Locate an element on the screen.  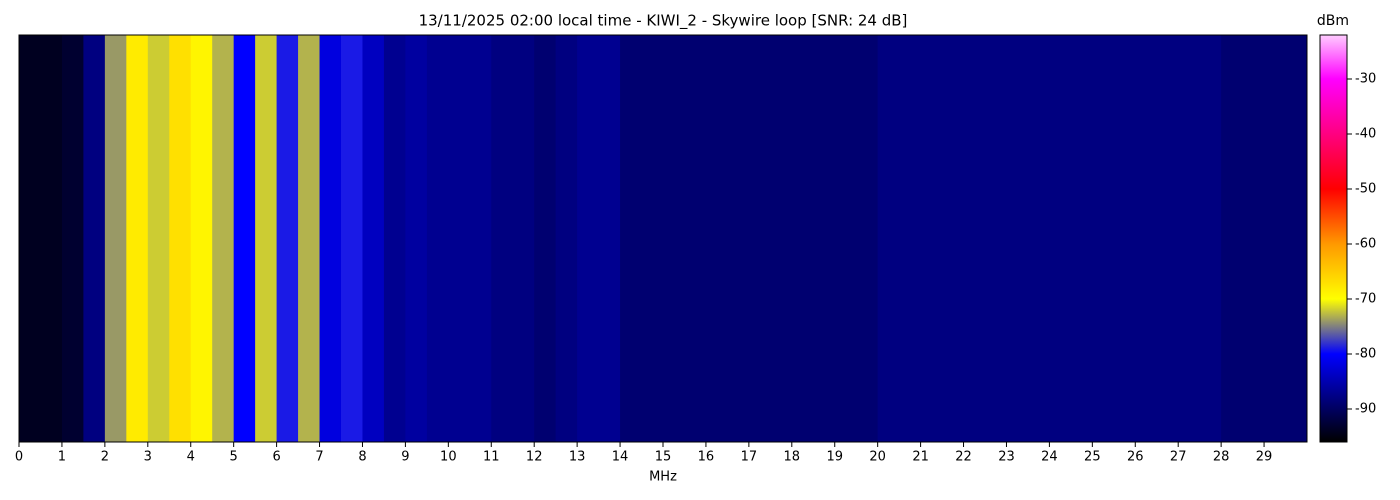
x-axis-label: MHz is located at coordinates (663, 477).